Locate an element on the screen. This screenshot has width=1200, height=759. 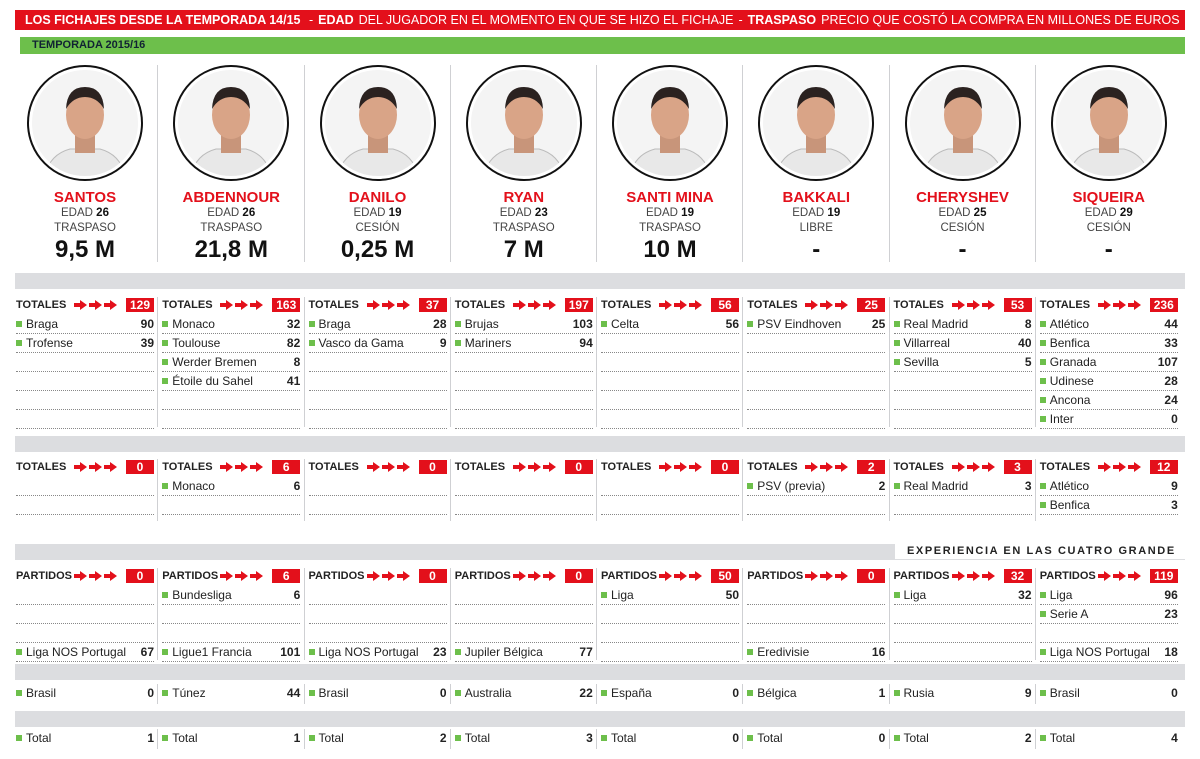
row-value: 101 is located at coordinates (290, 652).